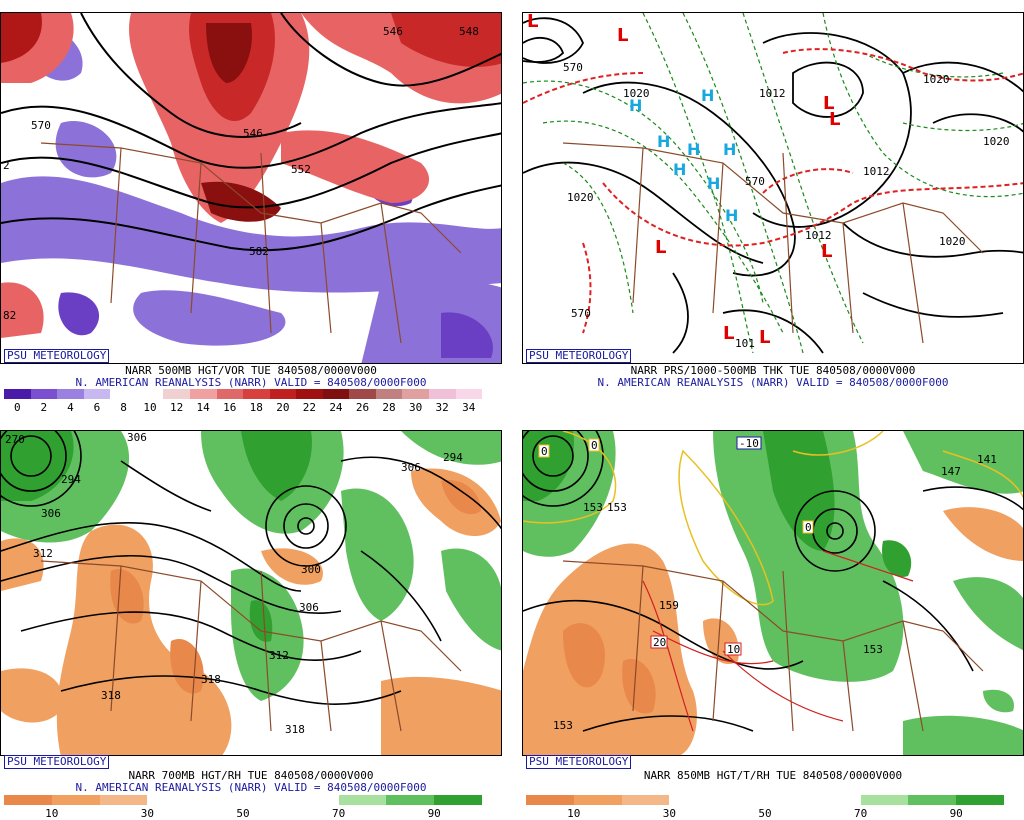 The image size is (1024, 820). Describe the element at coordinates (230, 407) in the screenshot. I see `colorbar-tick-label: 16` at that location.